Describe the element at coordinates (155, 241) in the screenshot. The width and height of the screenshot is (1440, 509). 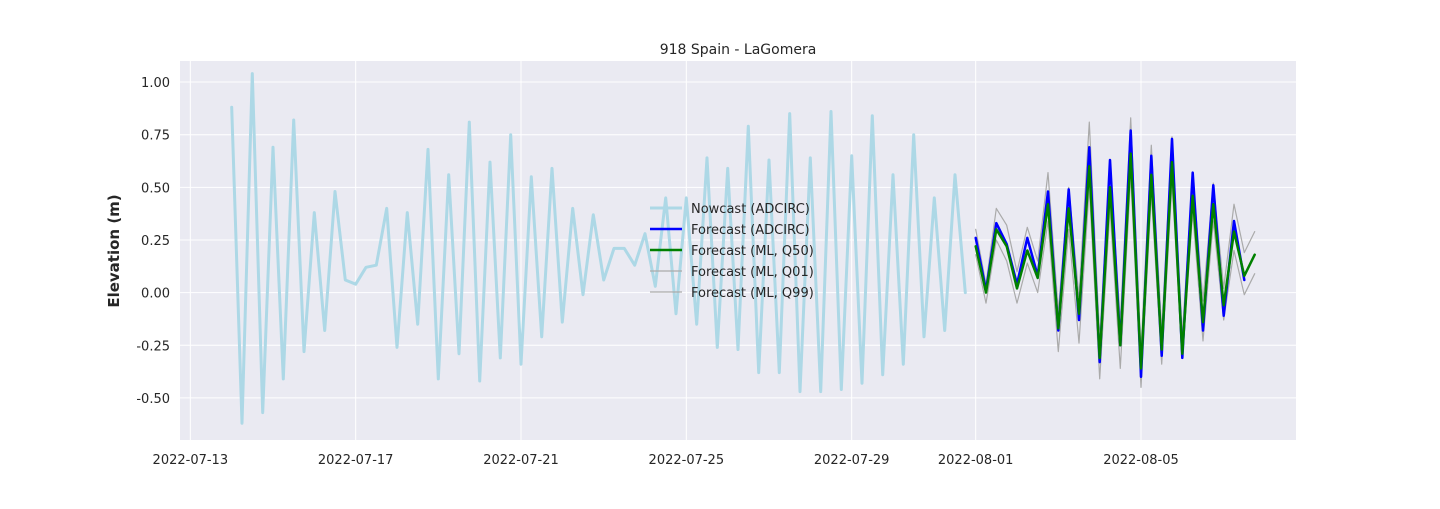
I see `y-tick-label: 0.25` at that location.